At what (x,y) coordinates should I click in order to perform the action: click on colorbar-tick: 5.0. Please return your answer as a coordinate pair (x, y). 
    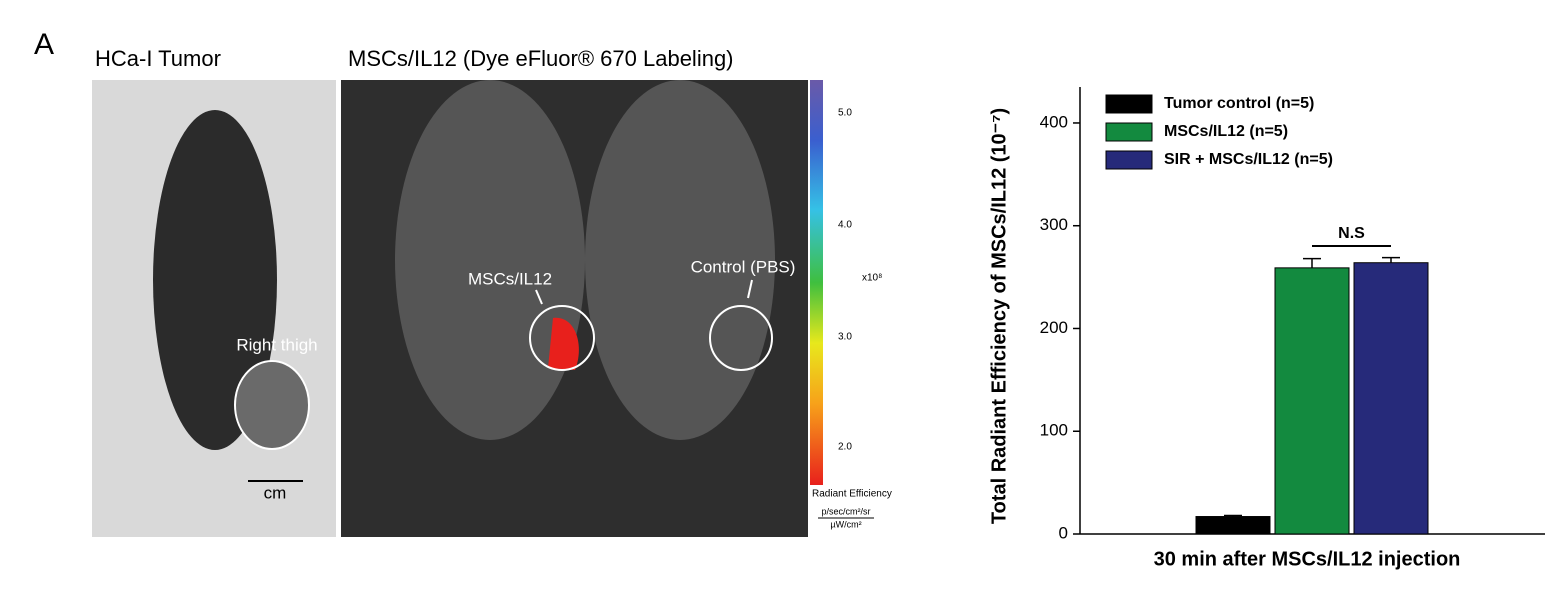
    Looking at the image, I should click on (845, 113).